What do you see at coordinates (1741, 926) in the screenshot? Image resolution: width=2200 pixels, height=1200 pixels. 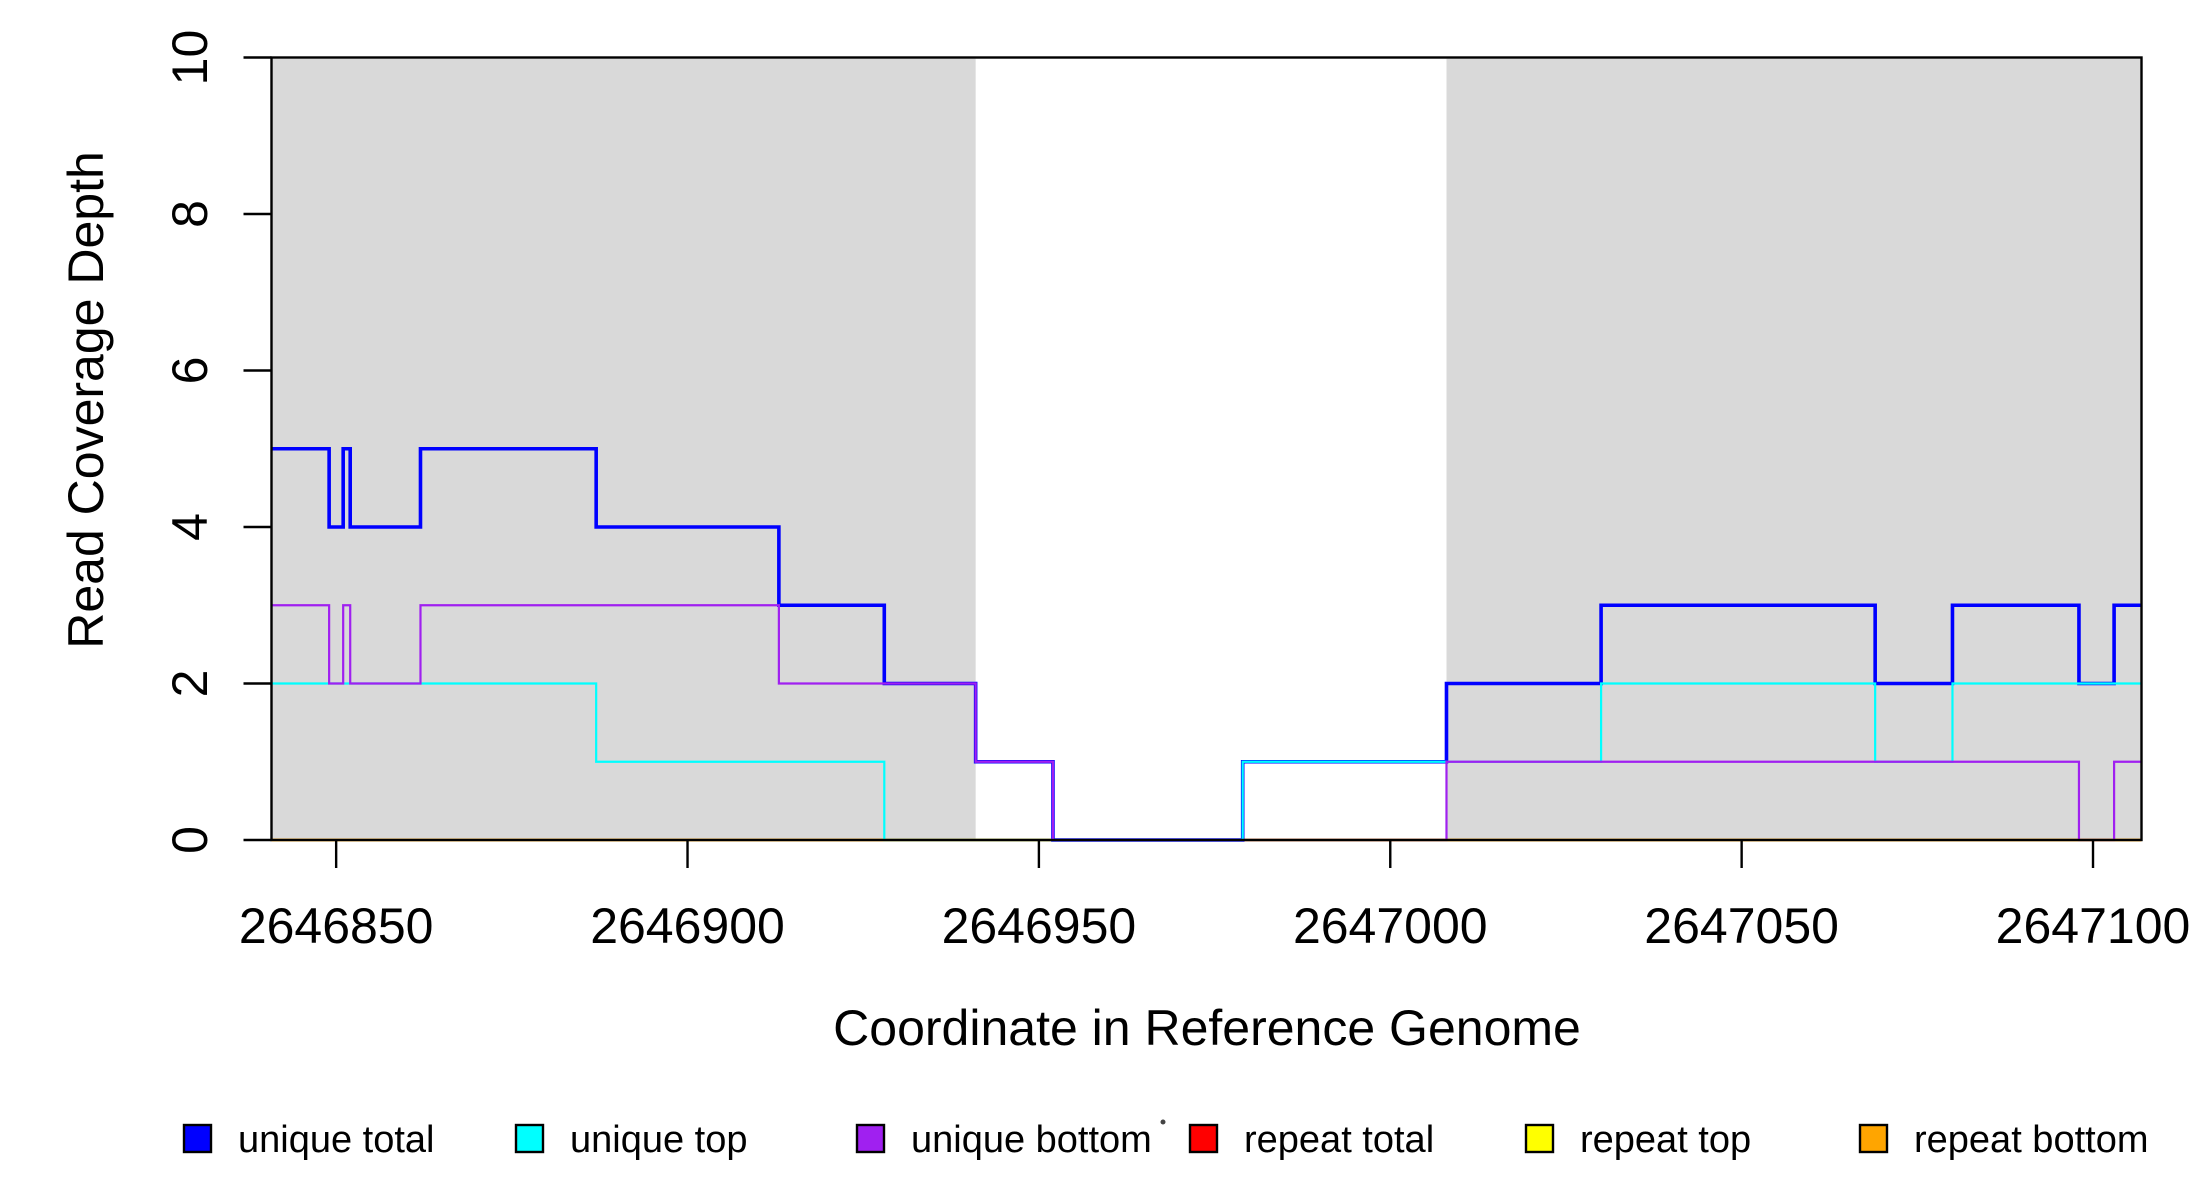 I see `x-tick-label-2647050: 2647050` at bounding box center [1741, 926].